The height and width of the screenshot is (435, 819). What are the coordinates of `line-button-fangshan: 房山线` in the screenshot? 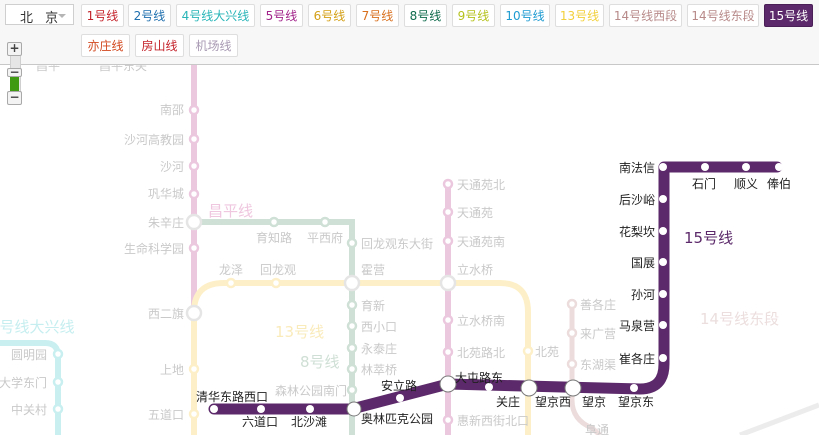 It's located at (159, 45).